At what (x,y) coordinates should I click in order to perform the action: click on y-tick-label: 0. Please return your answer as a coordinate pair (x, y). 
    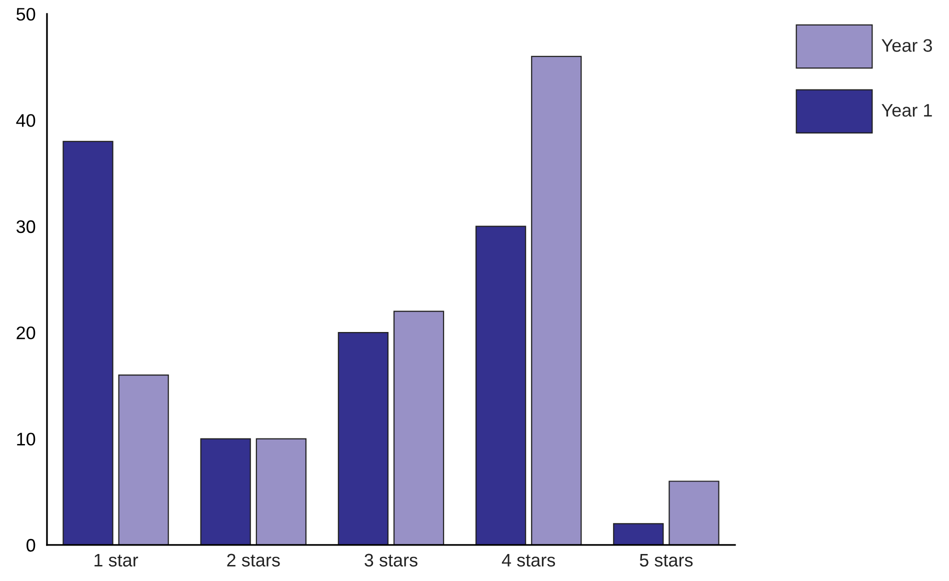
    Looking at the image, I should click on (31, 545).